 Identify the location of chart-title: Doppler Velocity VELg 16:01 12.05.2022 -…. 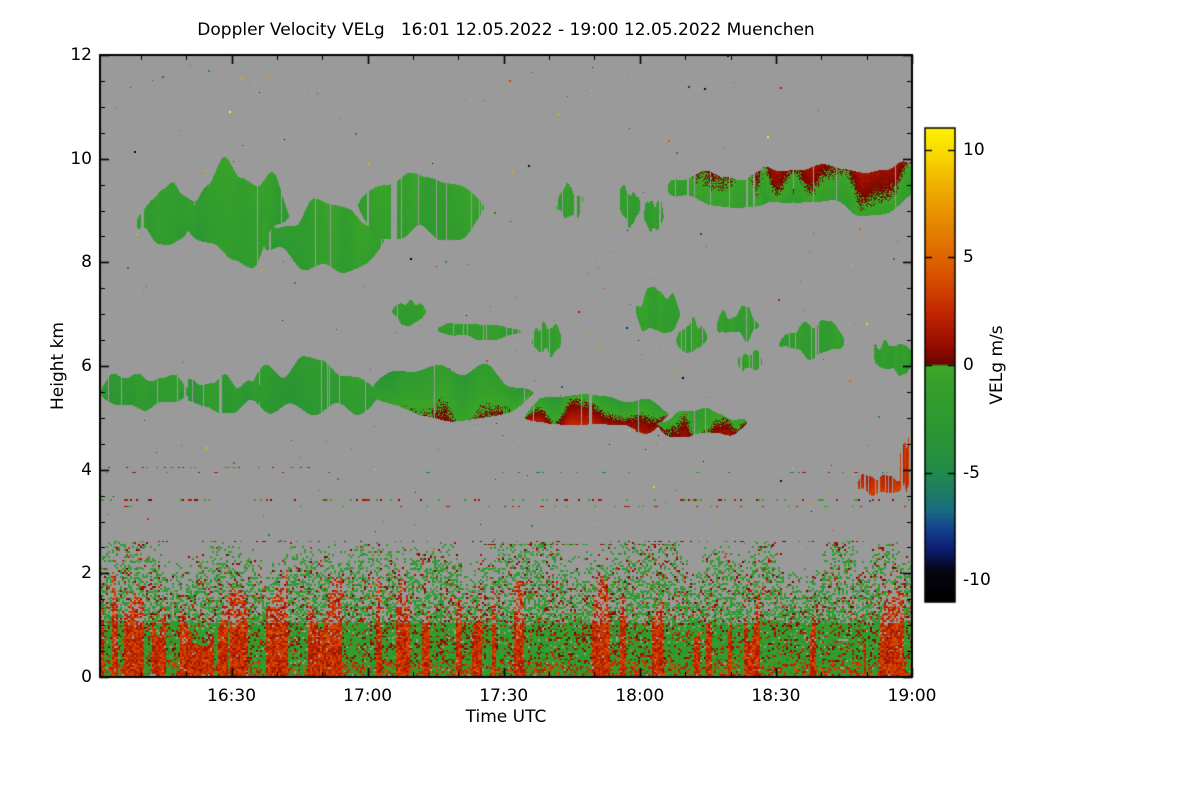
(506, 30).